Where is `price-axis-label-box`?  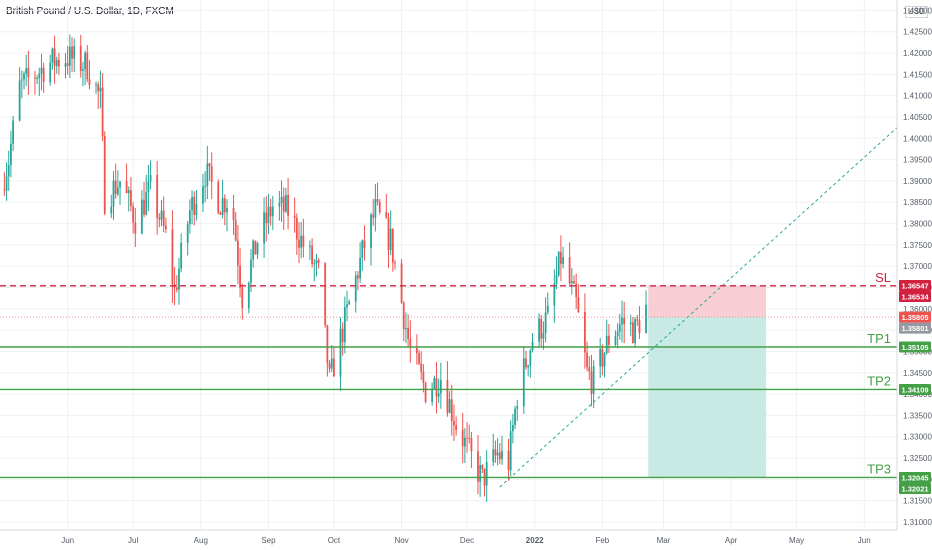 price-axis-label-box is located at coordinates (915, 297).